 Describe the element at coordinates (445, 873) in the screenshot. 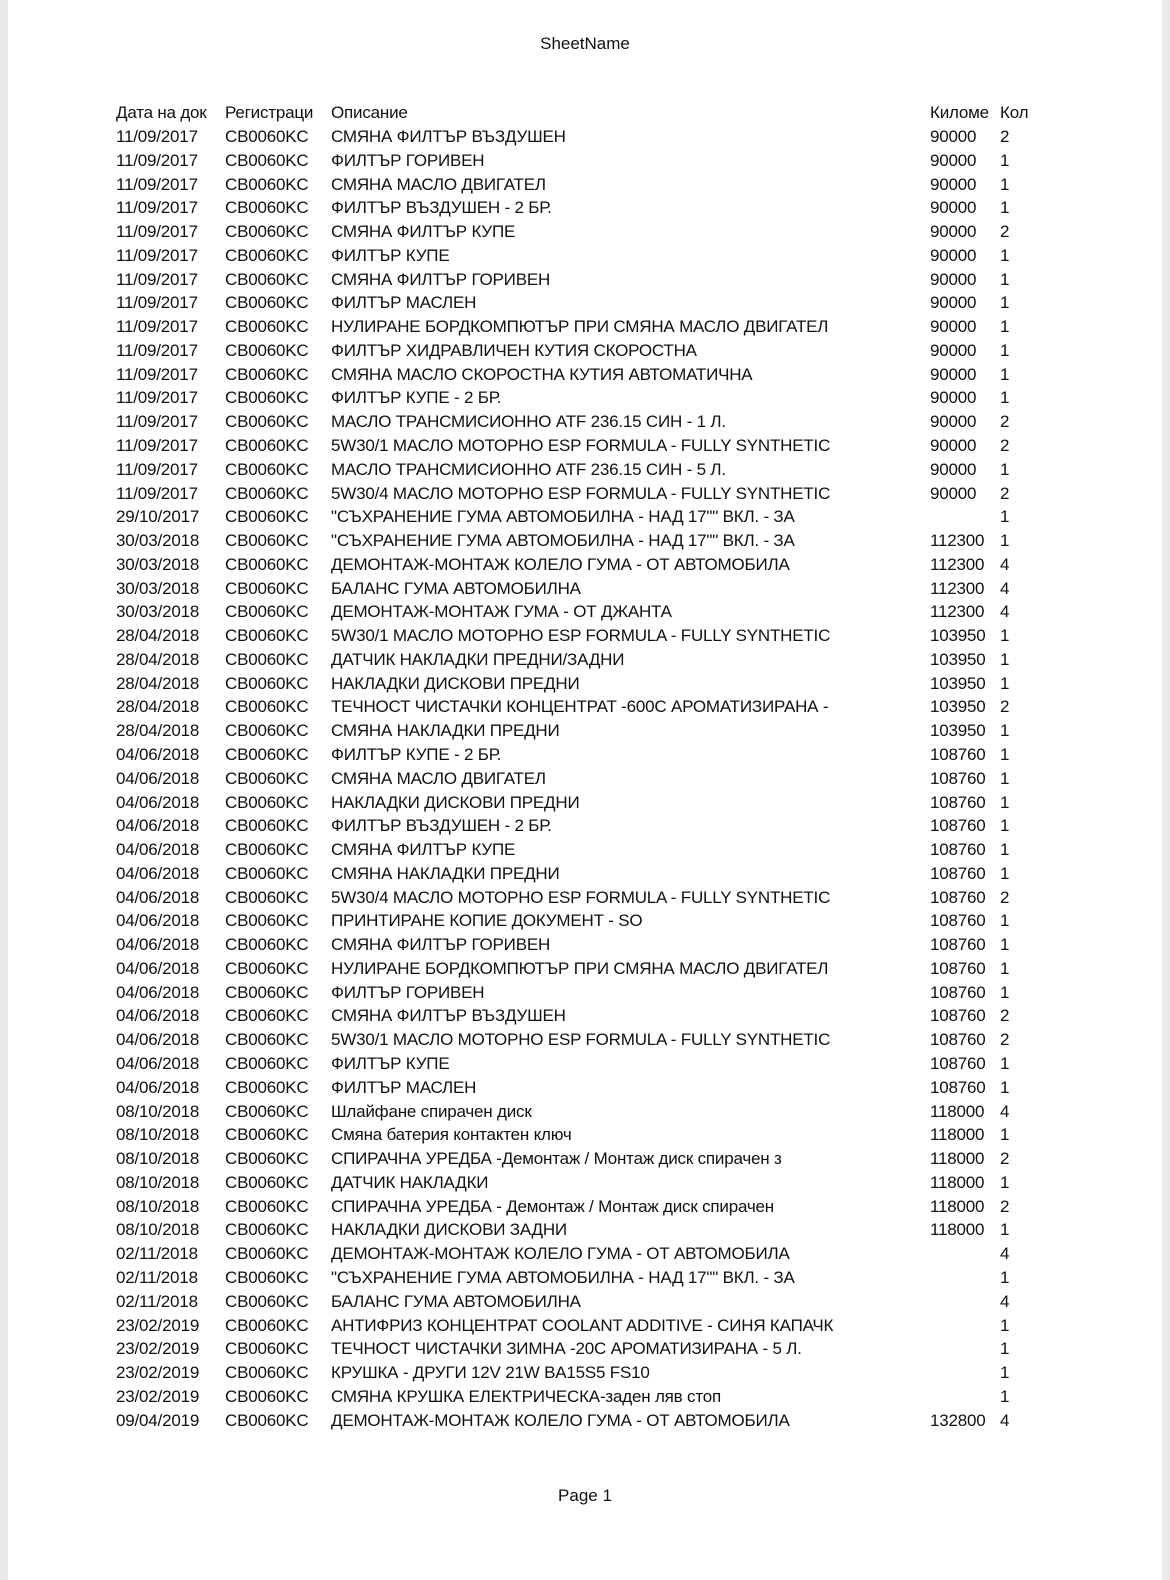

I see `cell-description: СМЯНА НАКЛАДКИ ПРЕДНИ` at that location.